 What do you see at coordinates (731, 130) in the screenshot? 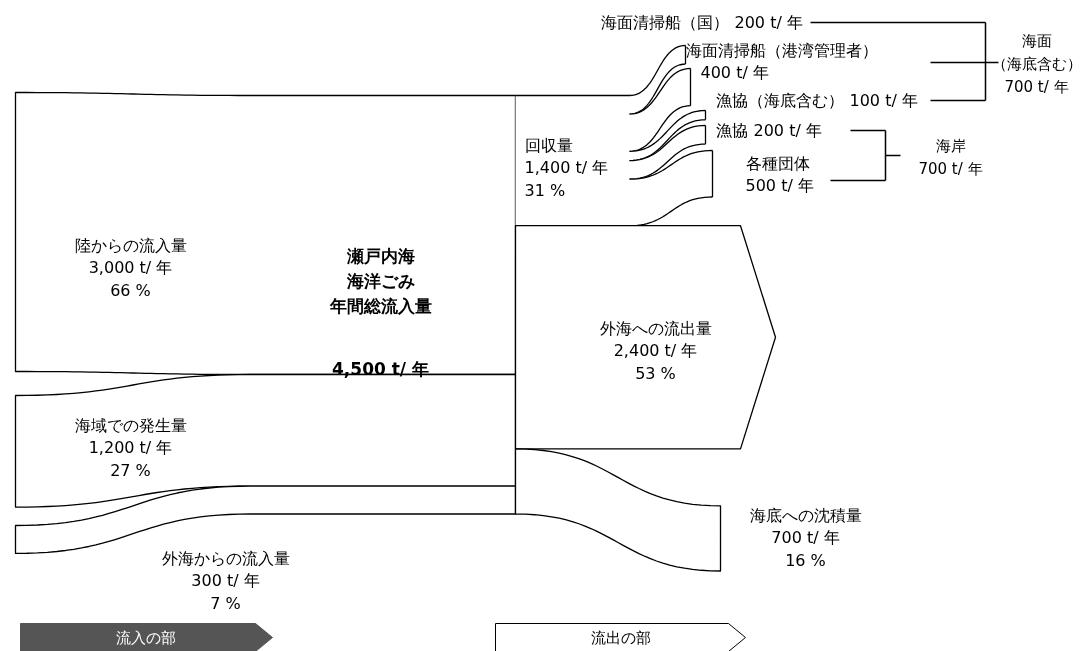
I see `category-label: 漁協` at bounding box center [731, 130].